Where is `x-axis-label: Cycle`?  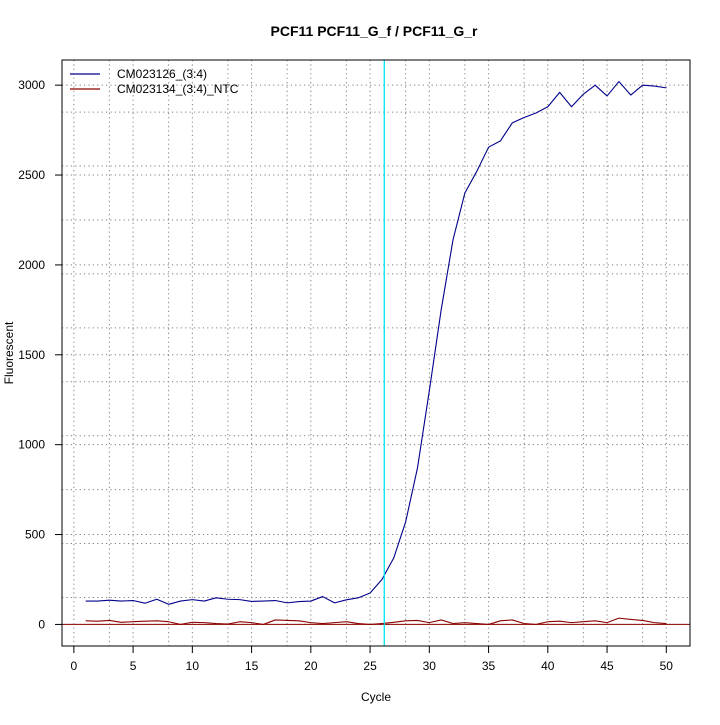 x-axis-label: Cycle is located at coordinates (376, 697).